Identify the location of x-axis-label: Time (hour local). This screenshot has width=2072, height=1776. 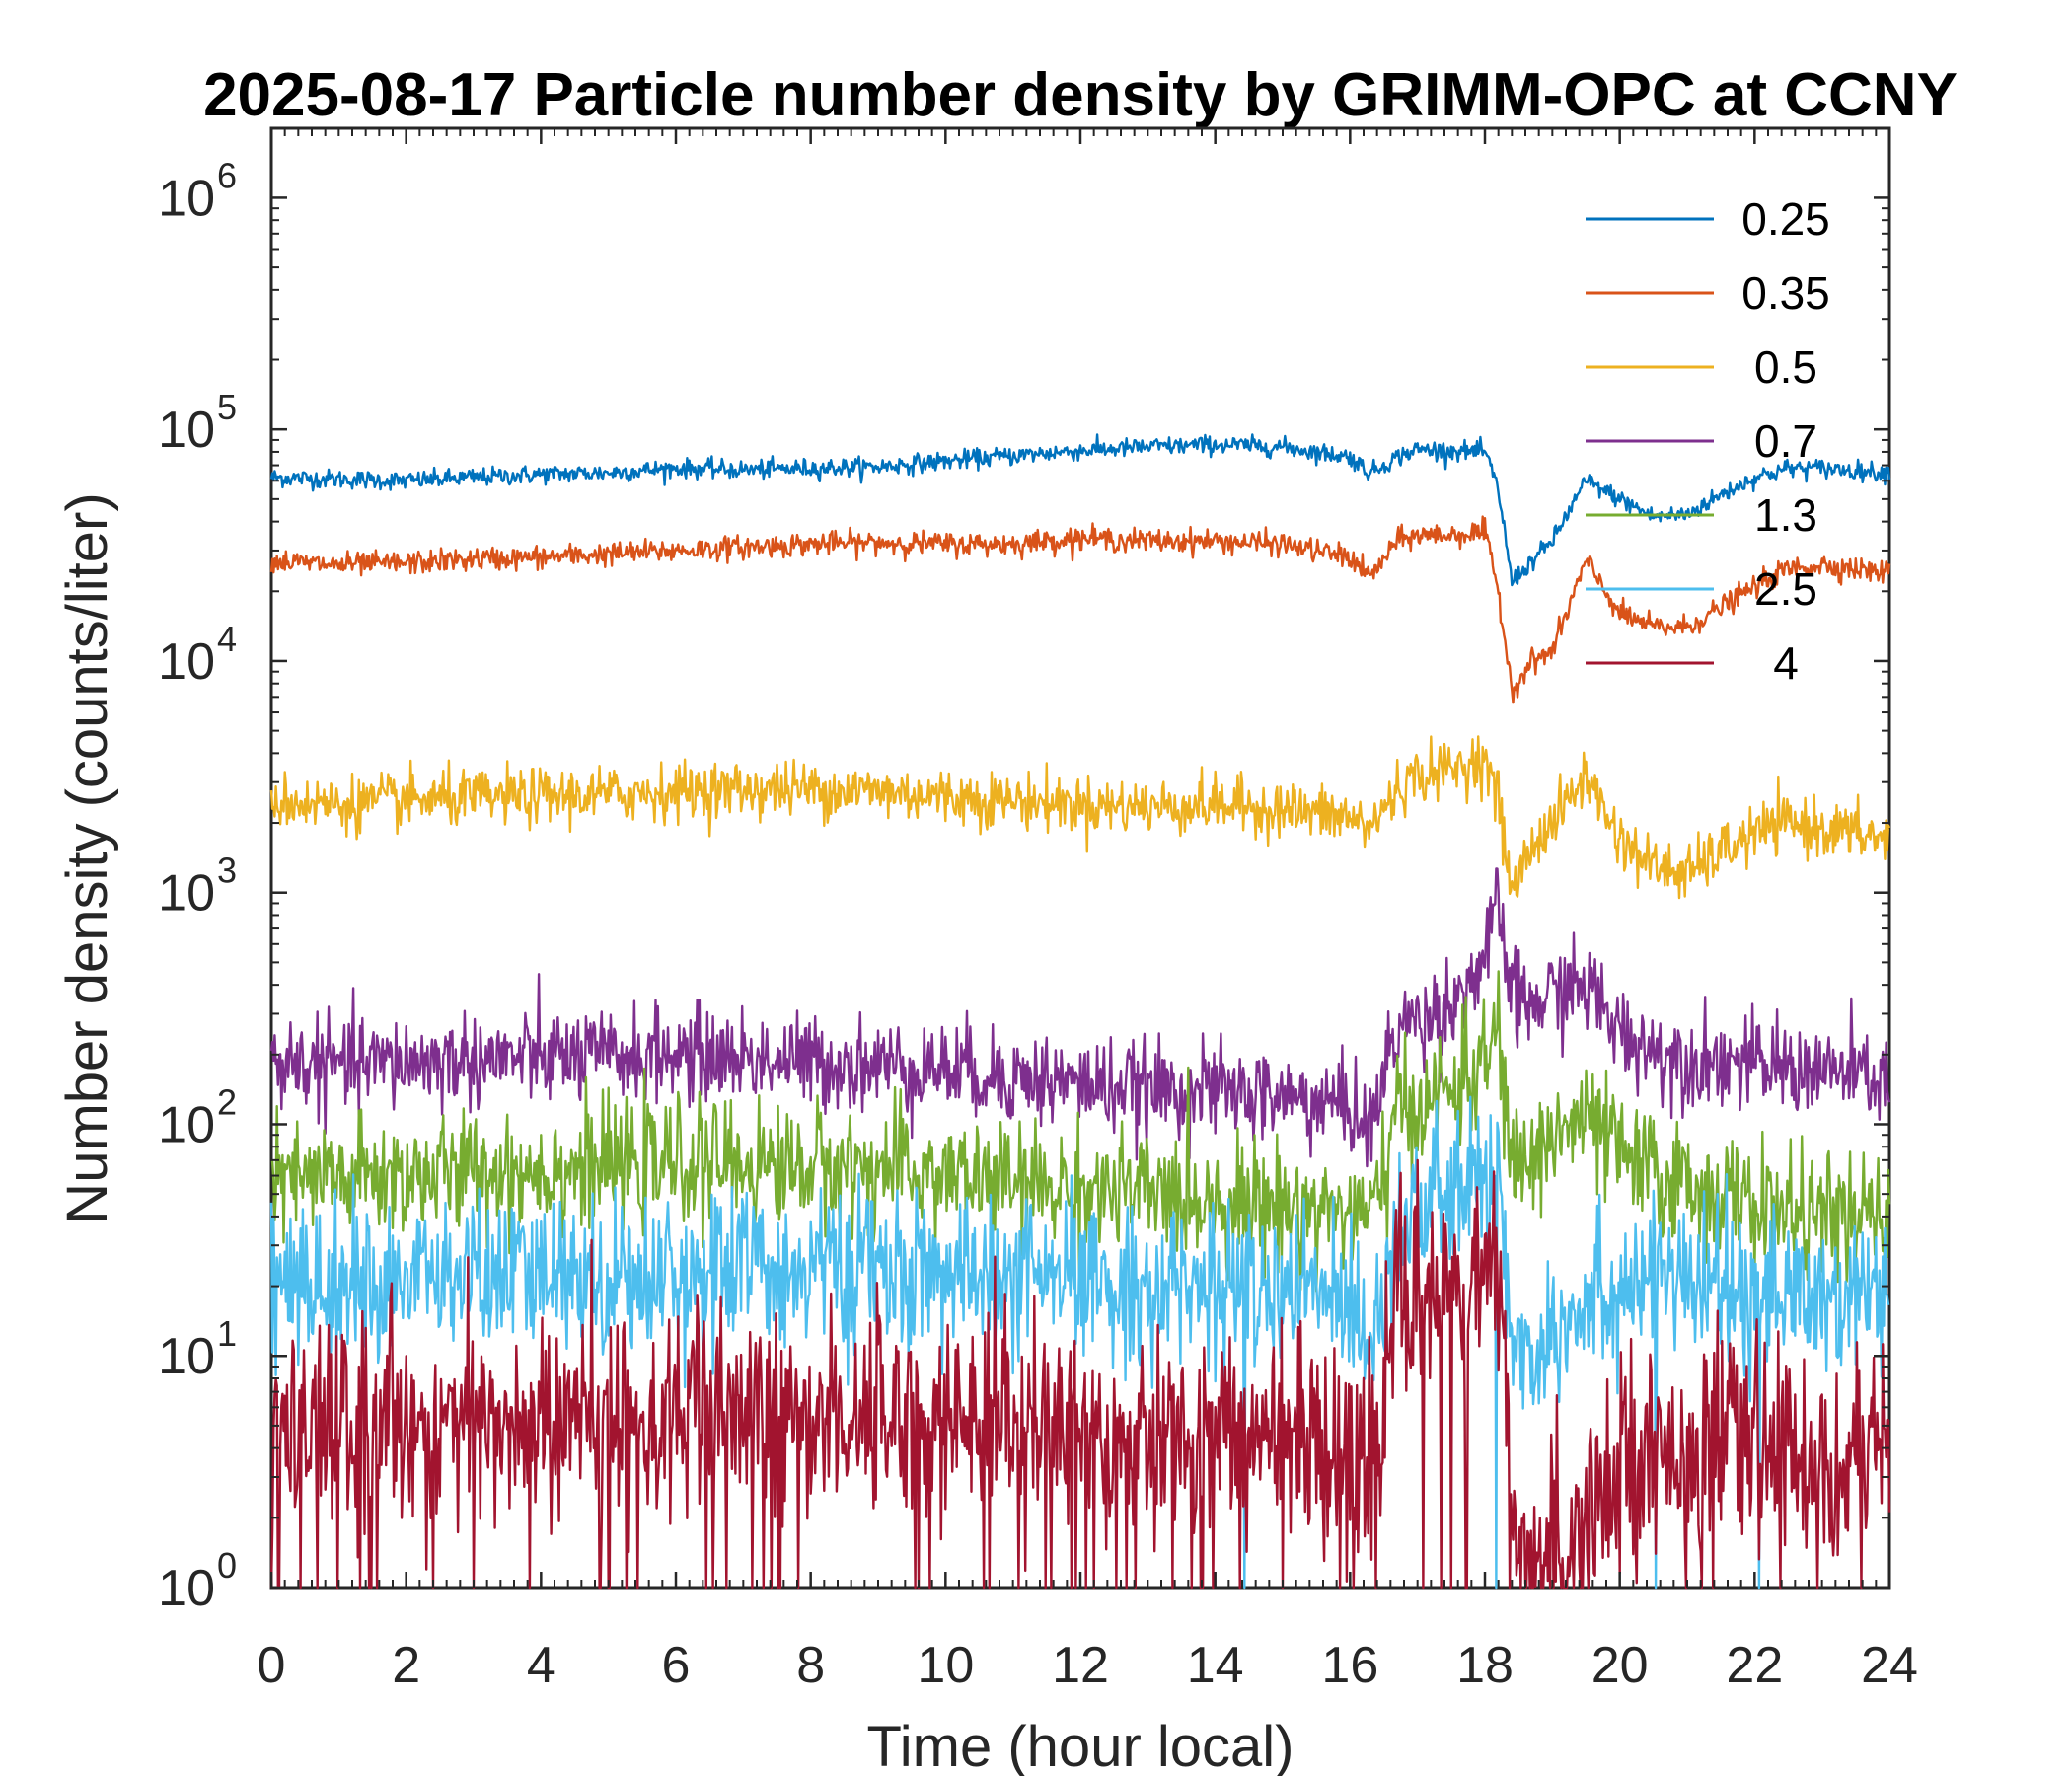
(1081, 1746).